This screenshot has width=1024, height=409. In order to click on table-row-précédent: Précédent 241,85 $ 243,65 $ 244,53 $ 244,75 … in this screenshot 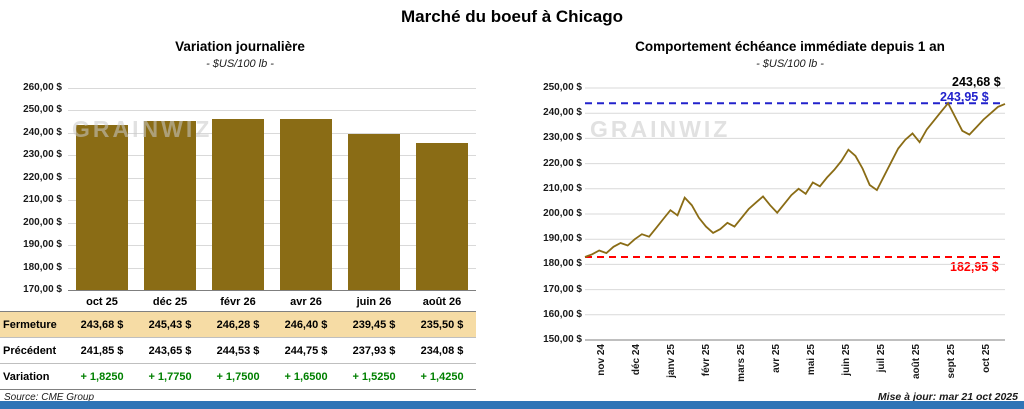, I will do `click(238, 351)`.